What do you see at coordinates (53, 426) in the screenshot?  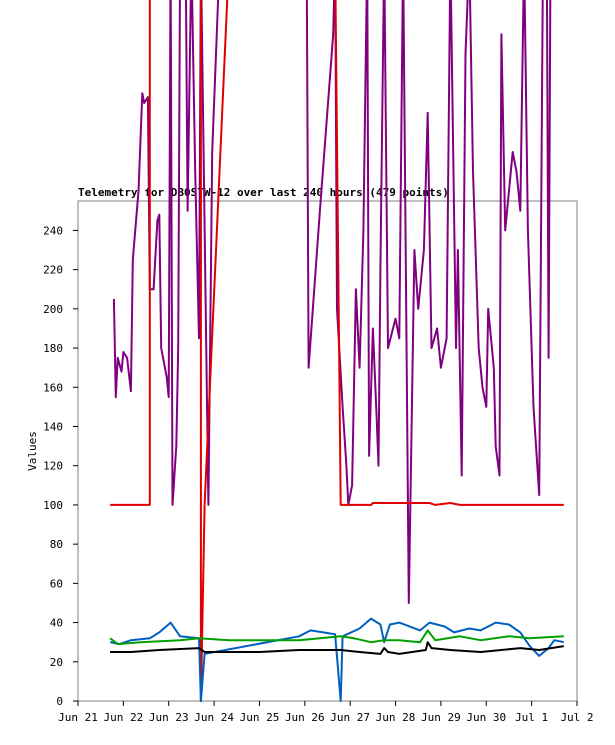 I see `y-tick-label: 140` at bounding box center [53, 426].